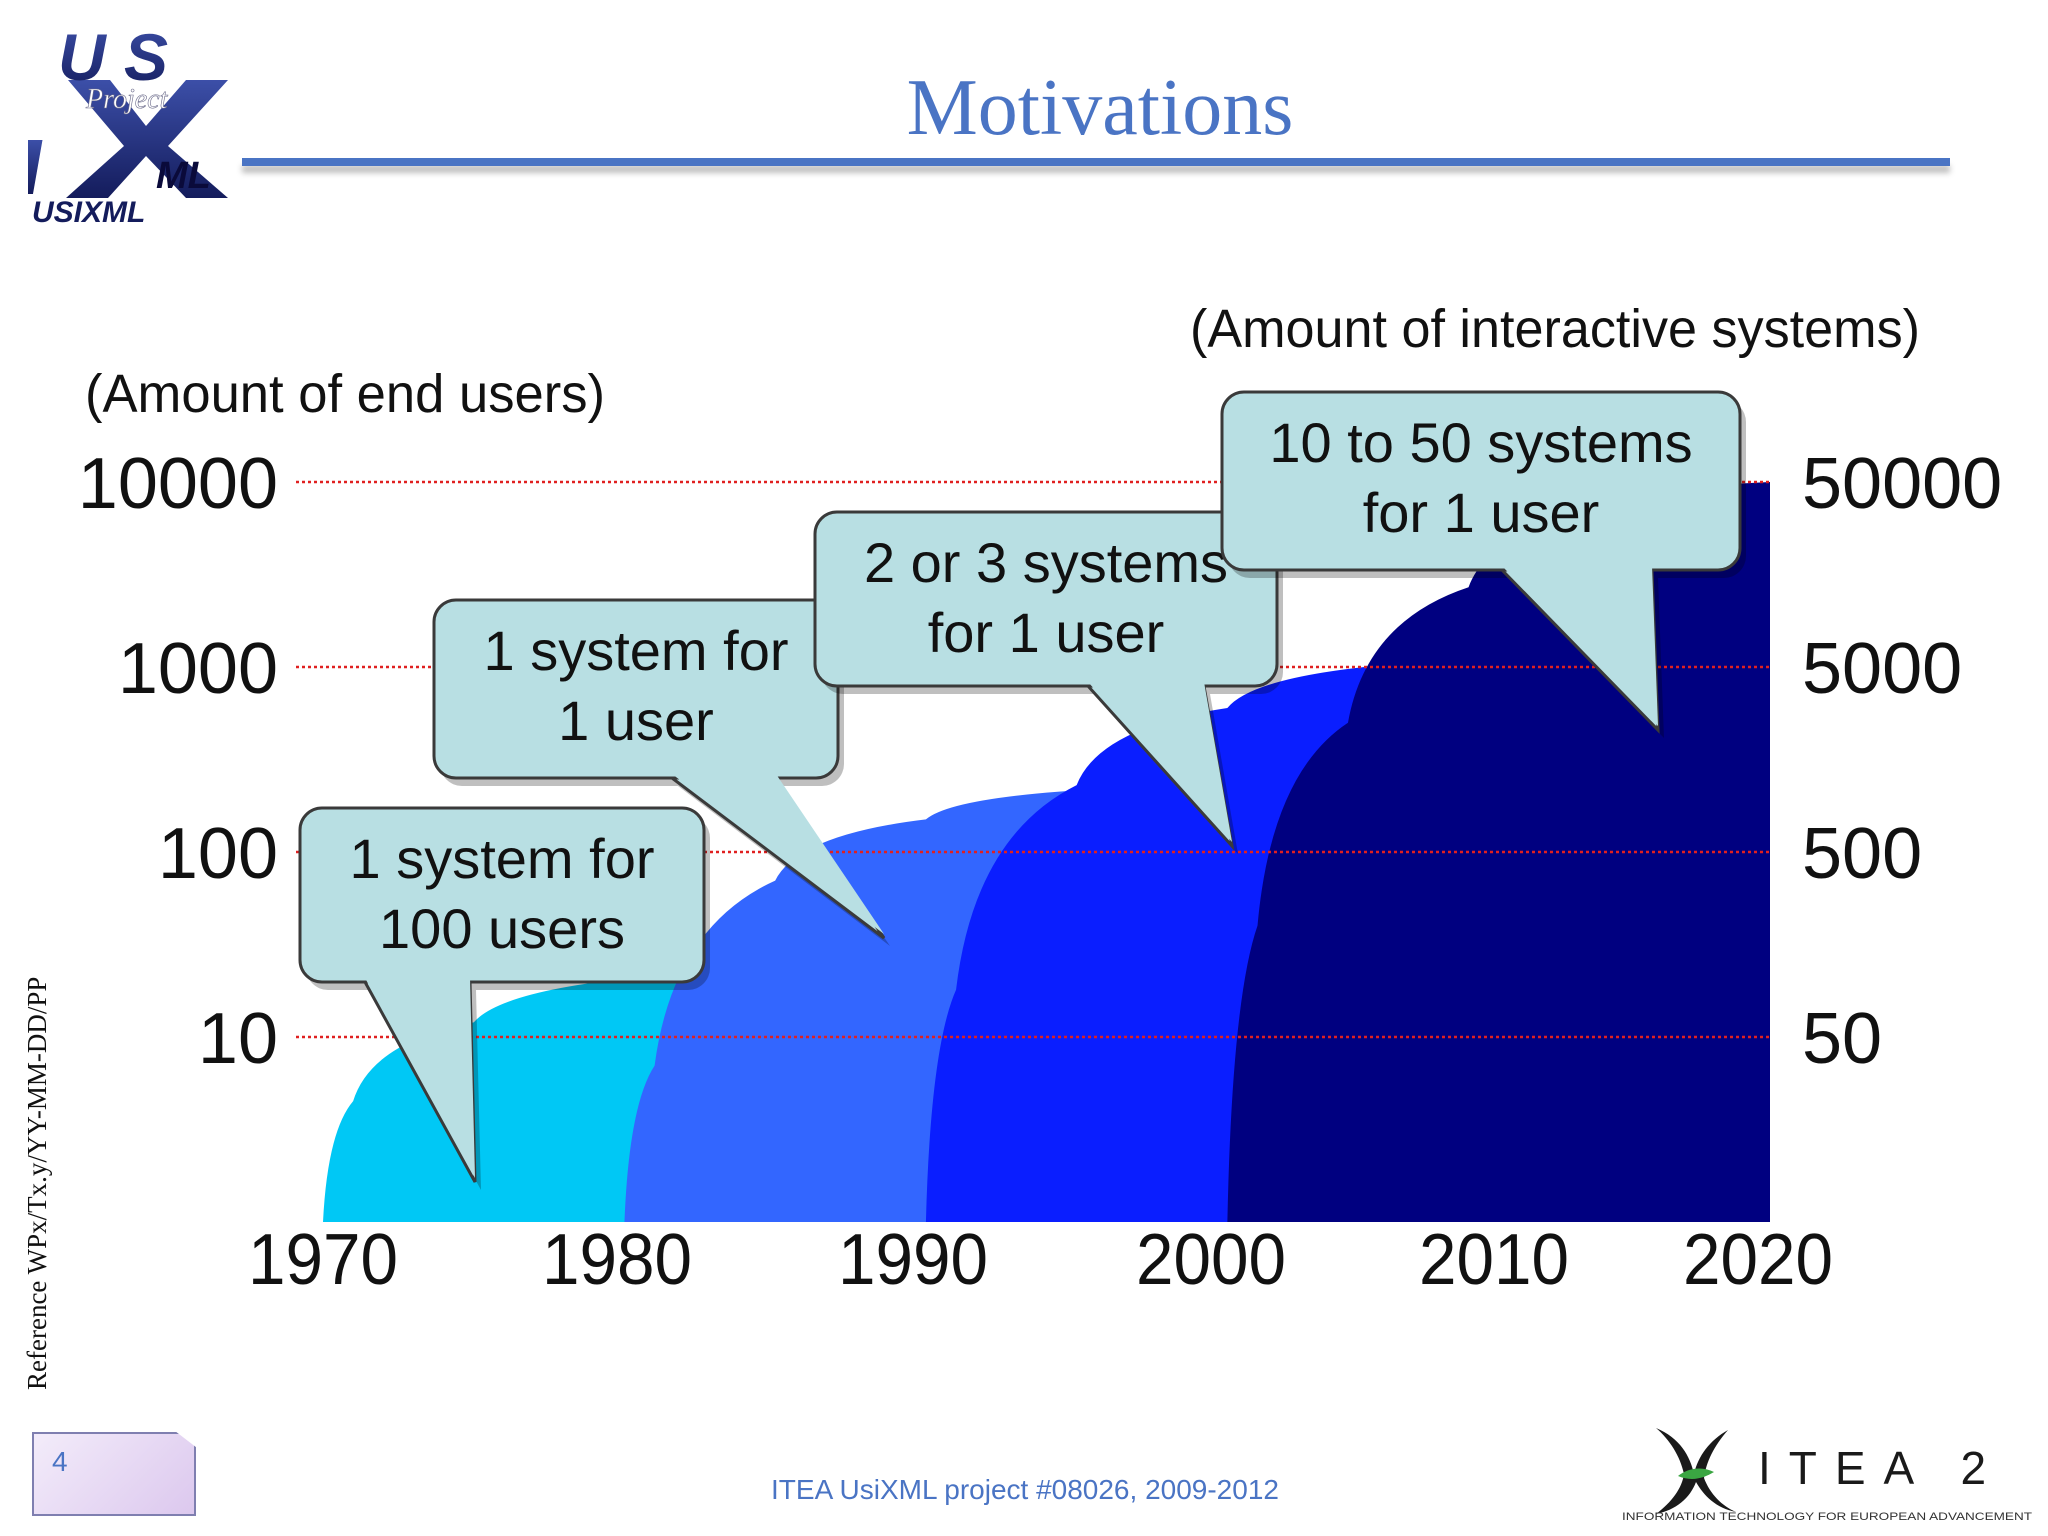 This screenshot has width=2048, height=1536. Describe the element at coordinates (913, 1260) in the screenshot. I see `x-tick-1990: 1990` at that location.